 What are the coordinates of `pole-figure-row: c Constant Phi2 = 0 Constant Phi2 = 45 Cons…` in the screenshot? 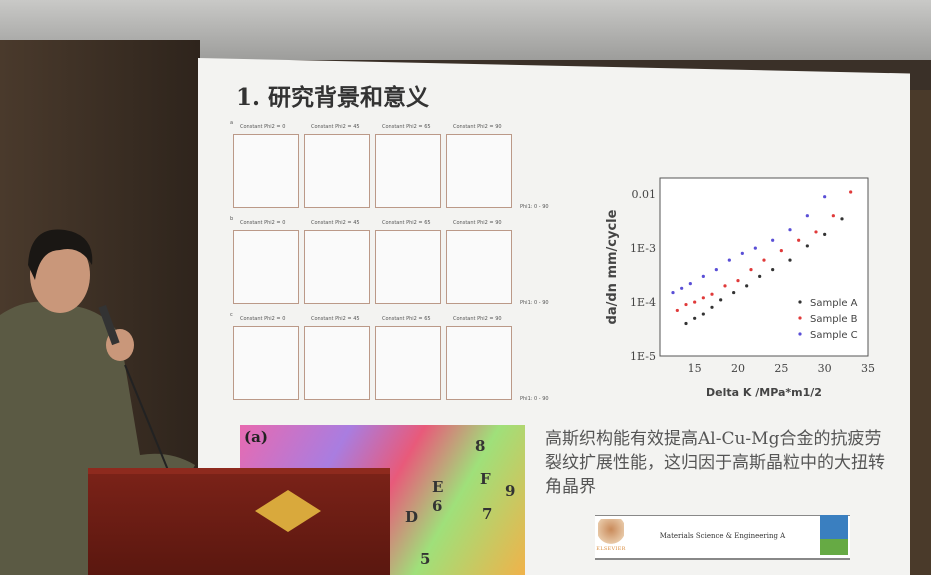 It's located at (405, 357).